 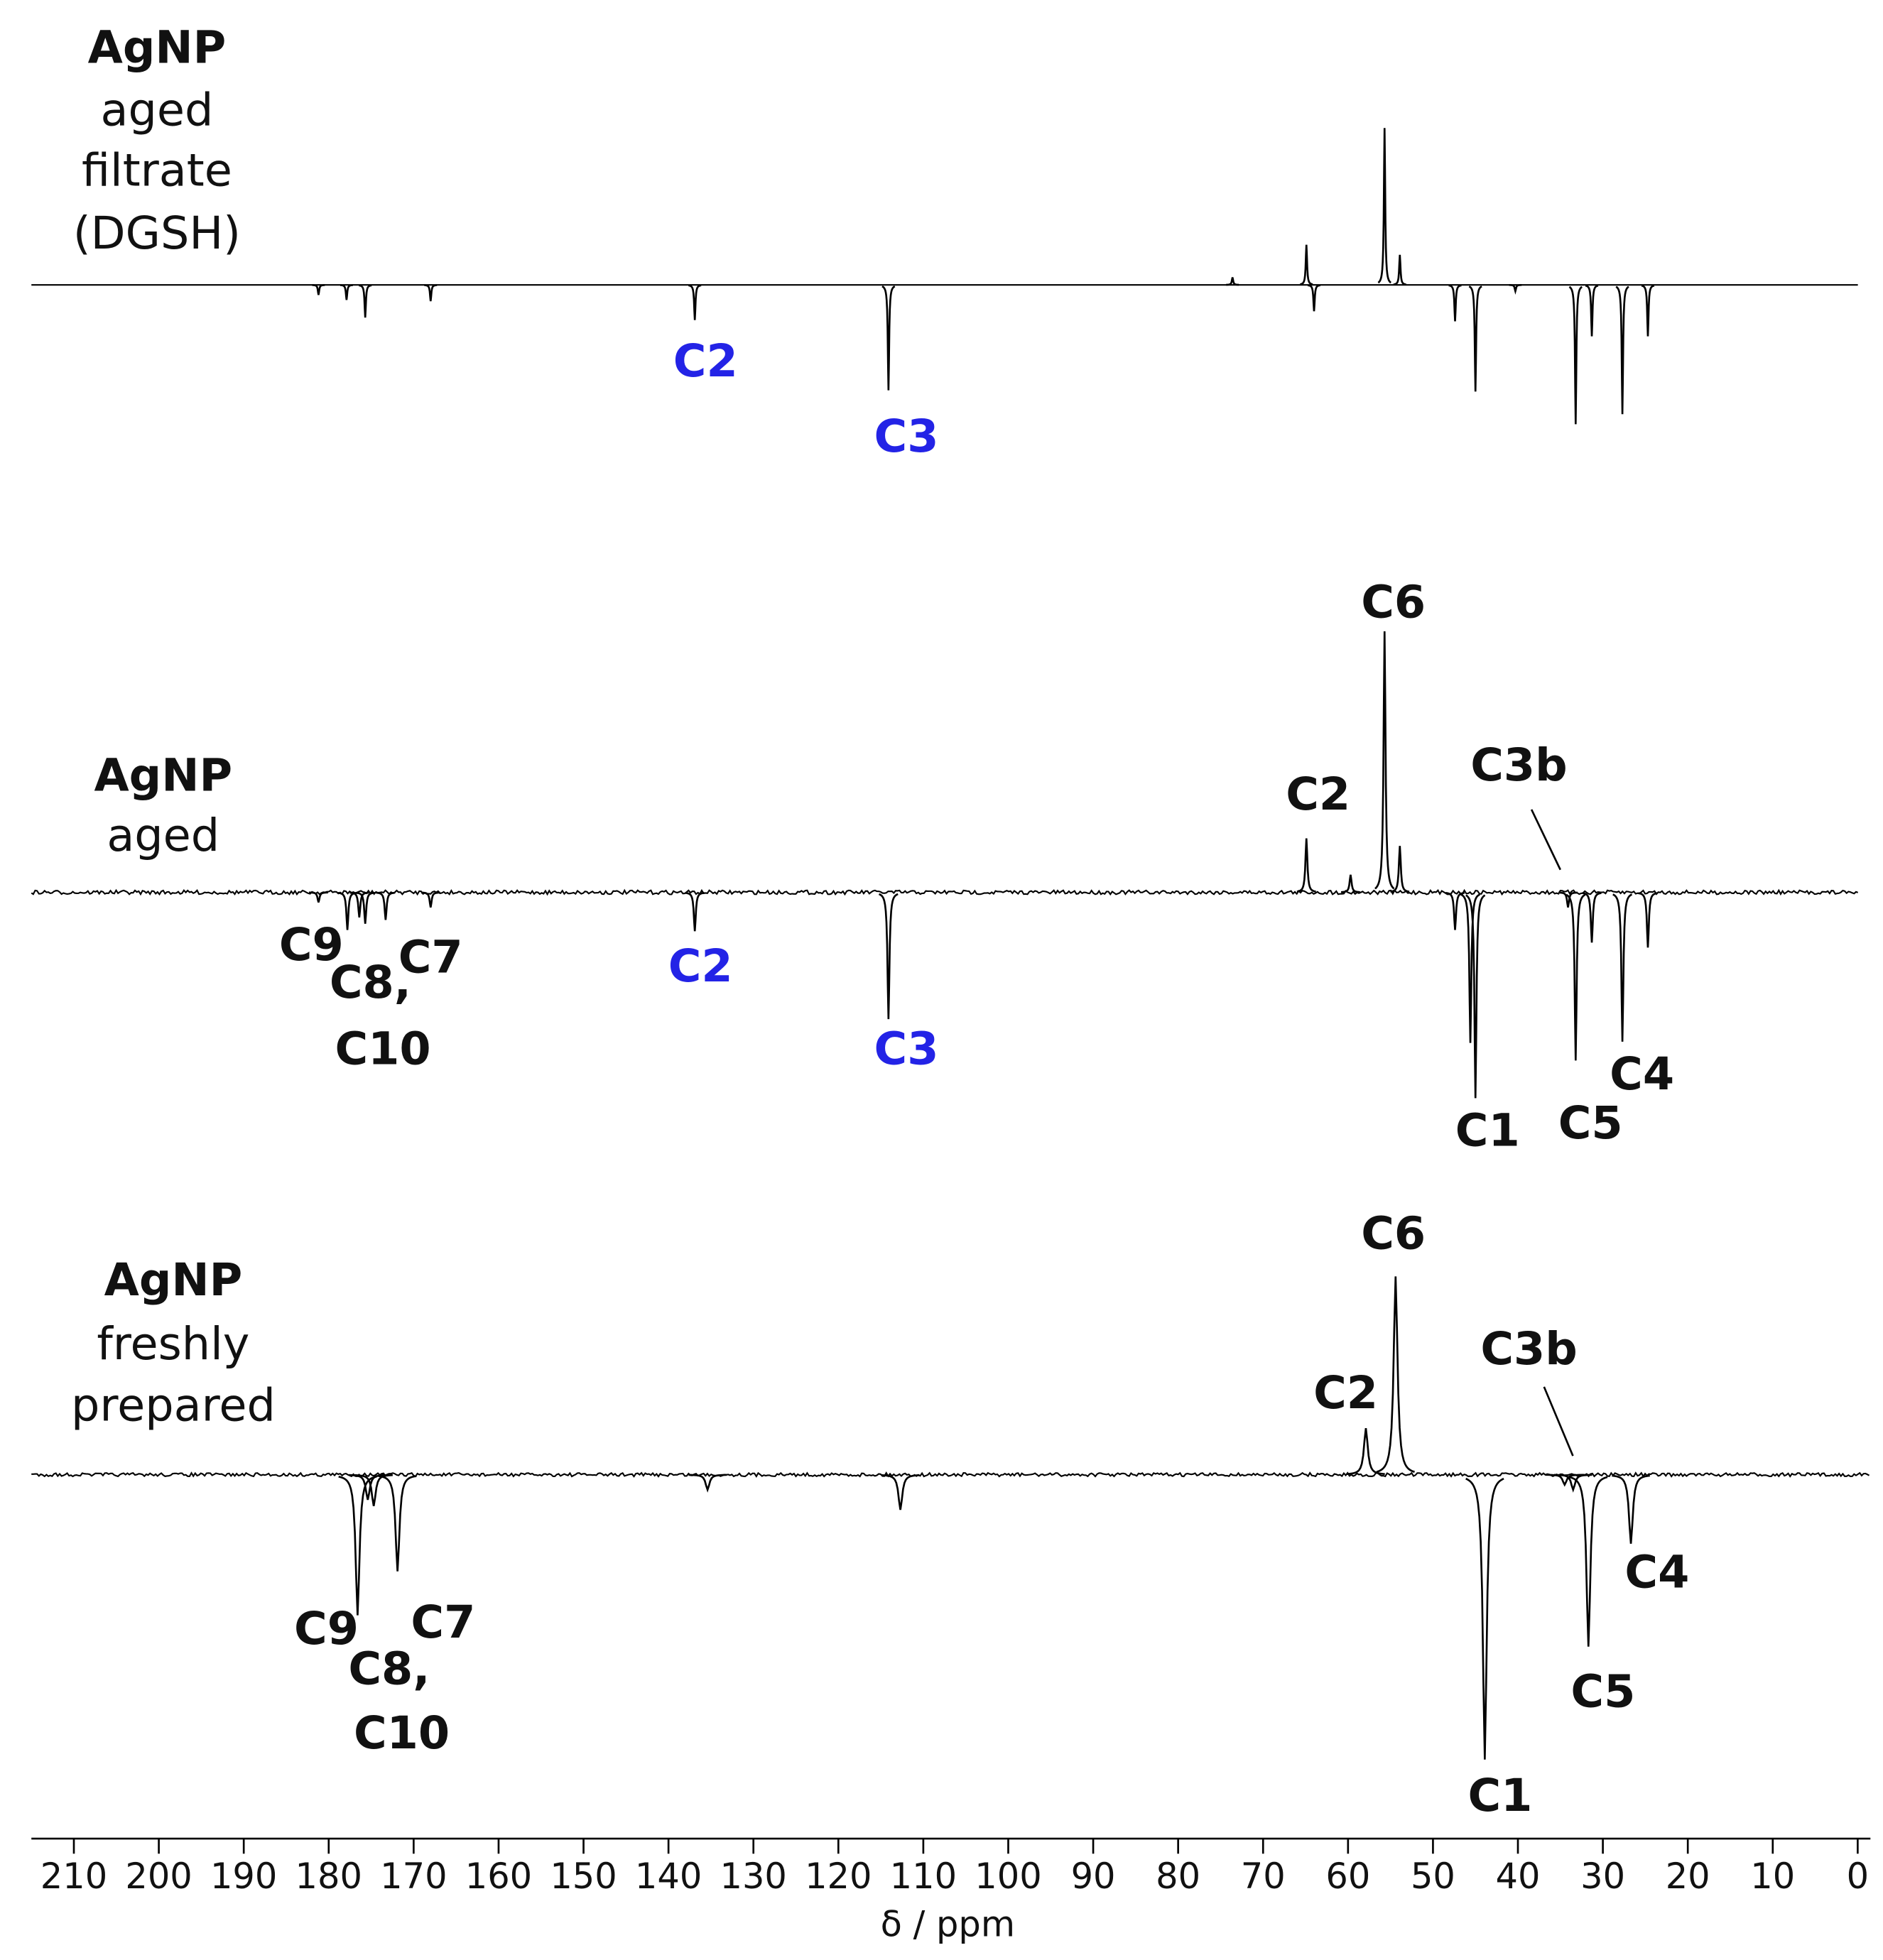 What do you see at coordinates (499, 1877) in the screenshot?
I see `x-tick-label: 160` at bounding box center [499, 1877].